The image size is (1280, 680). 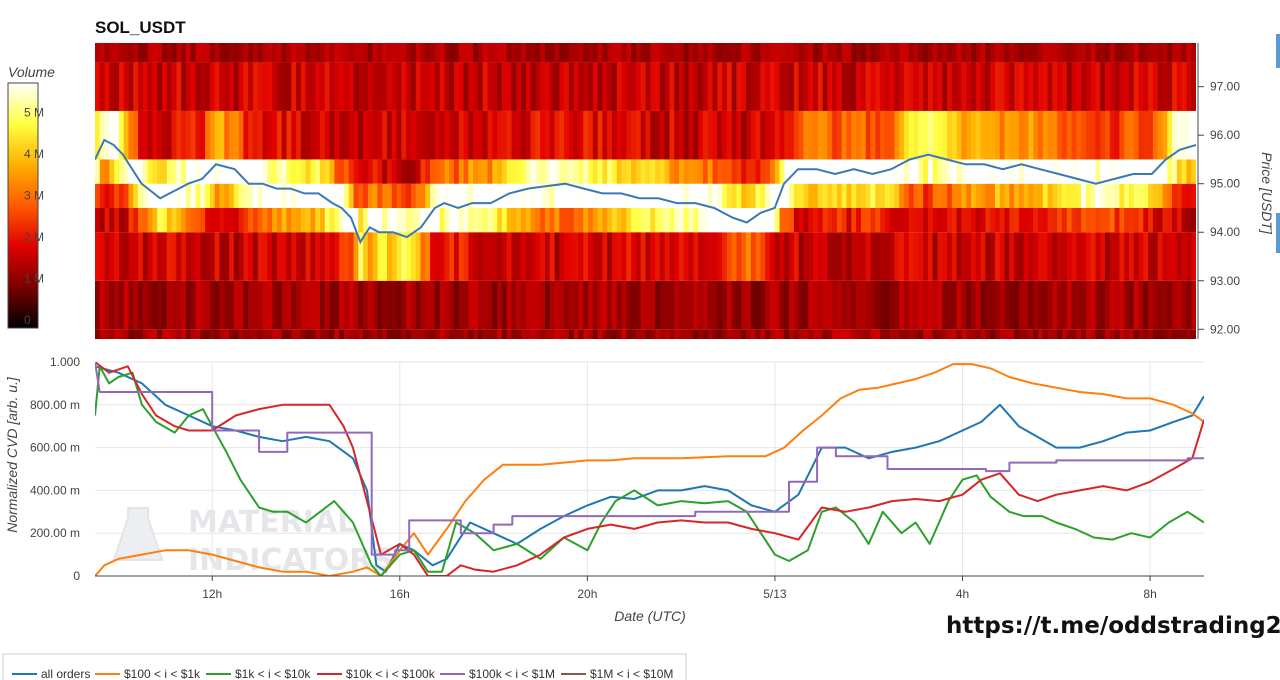 I want to click on legend-label-0: all orders, so click(x=65, y=673).